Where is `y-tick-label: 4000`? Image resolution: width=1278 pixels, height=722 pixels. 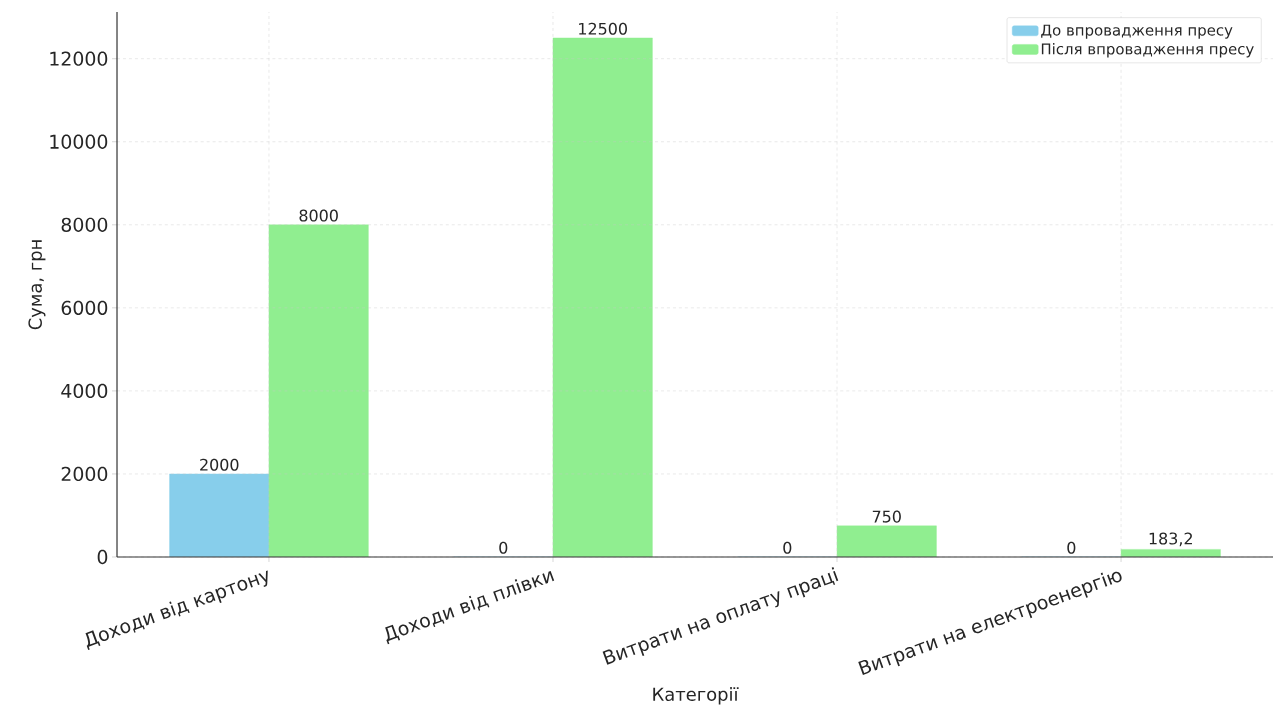 y-tick-label: 4000 is located at coordinates (84, 391).